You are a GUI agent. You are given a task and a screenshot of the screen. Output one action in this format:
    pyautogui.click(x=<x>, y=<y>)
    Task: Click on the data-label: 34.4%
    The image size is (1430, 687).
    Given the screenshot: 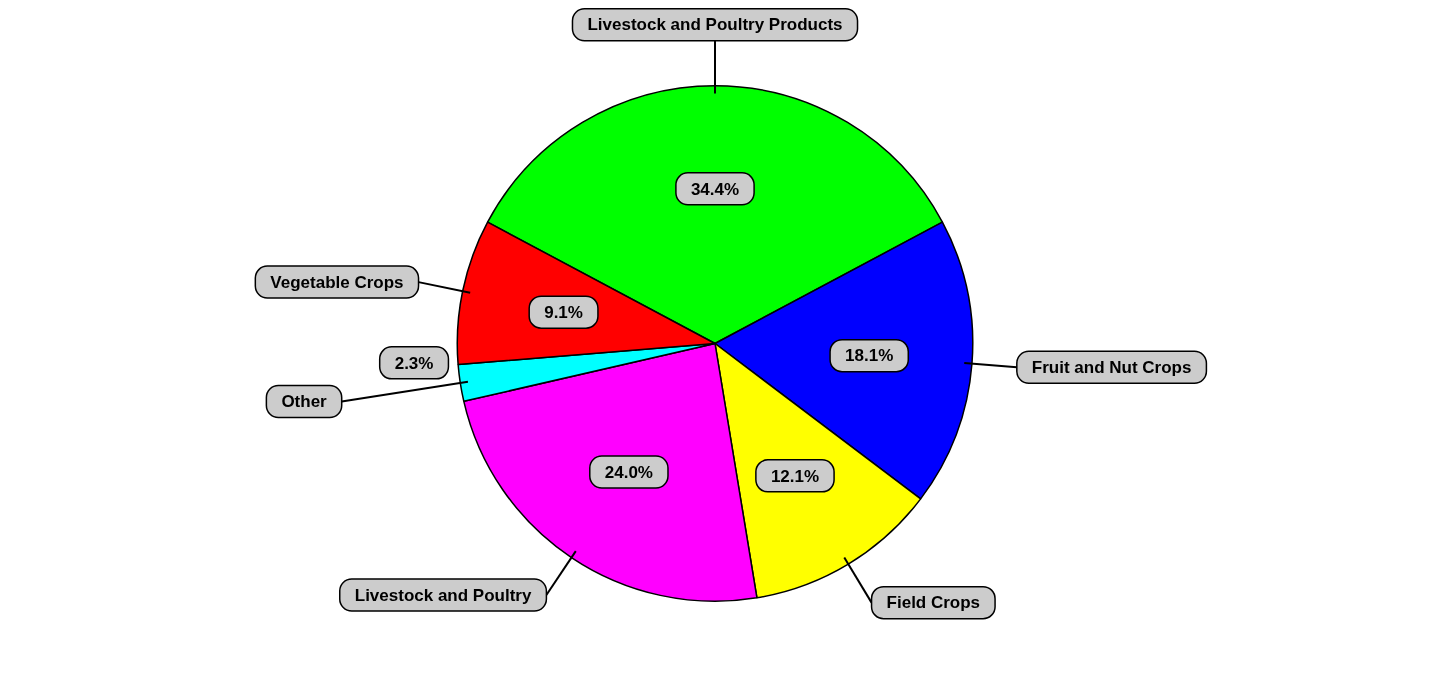 What is the action you would take?
    pyautogui.click(x=715, y=189)
    